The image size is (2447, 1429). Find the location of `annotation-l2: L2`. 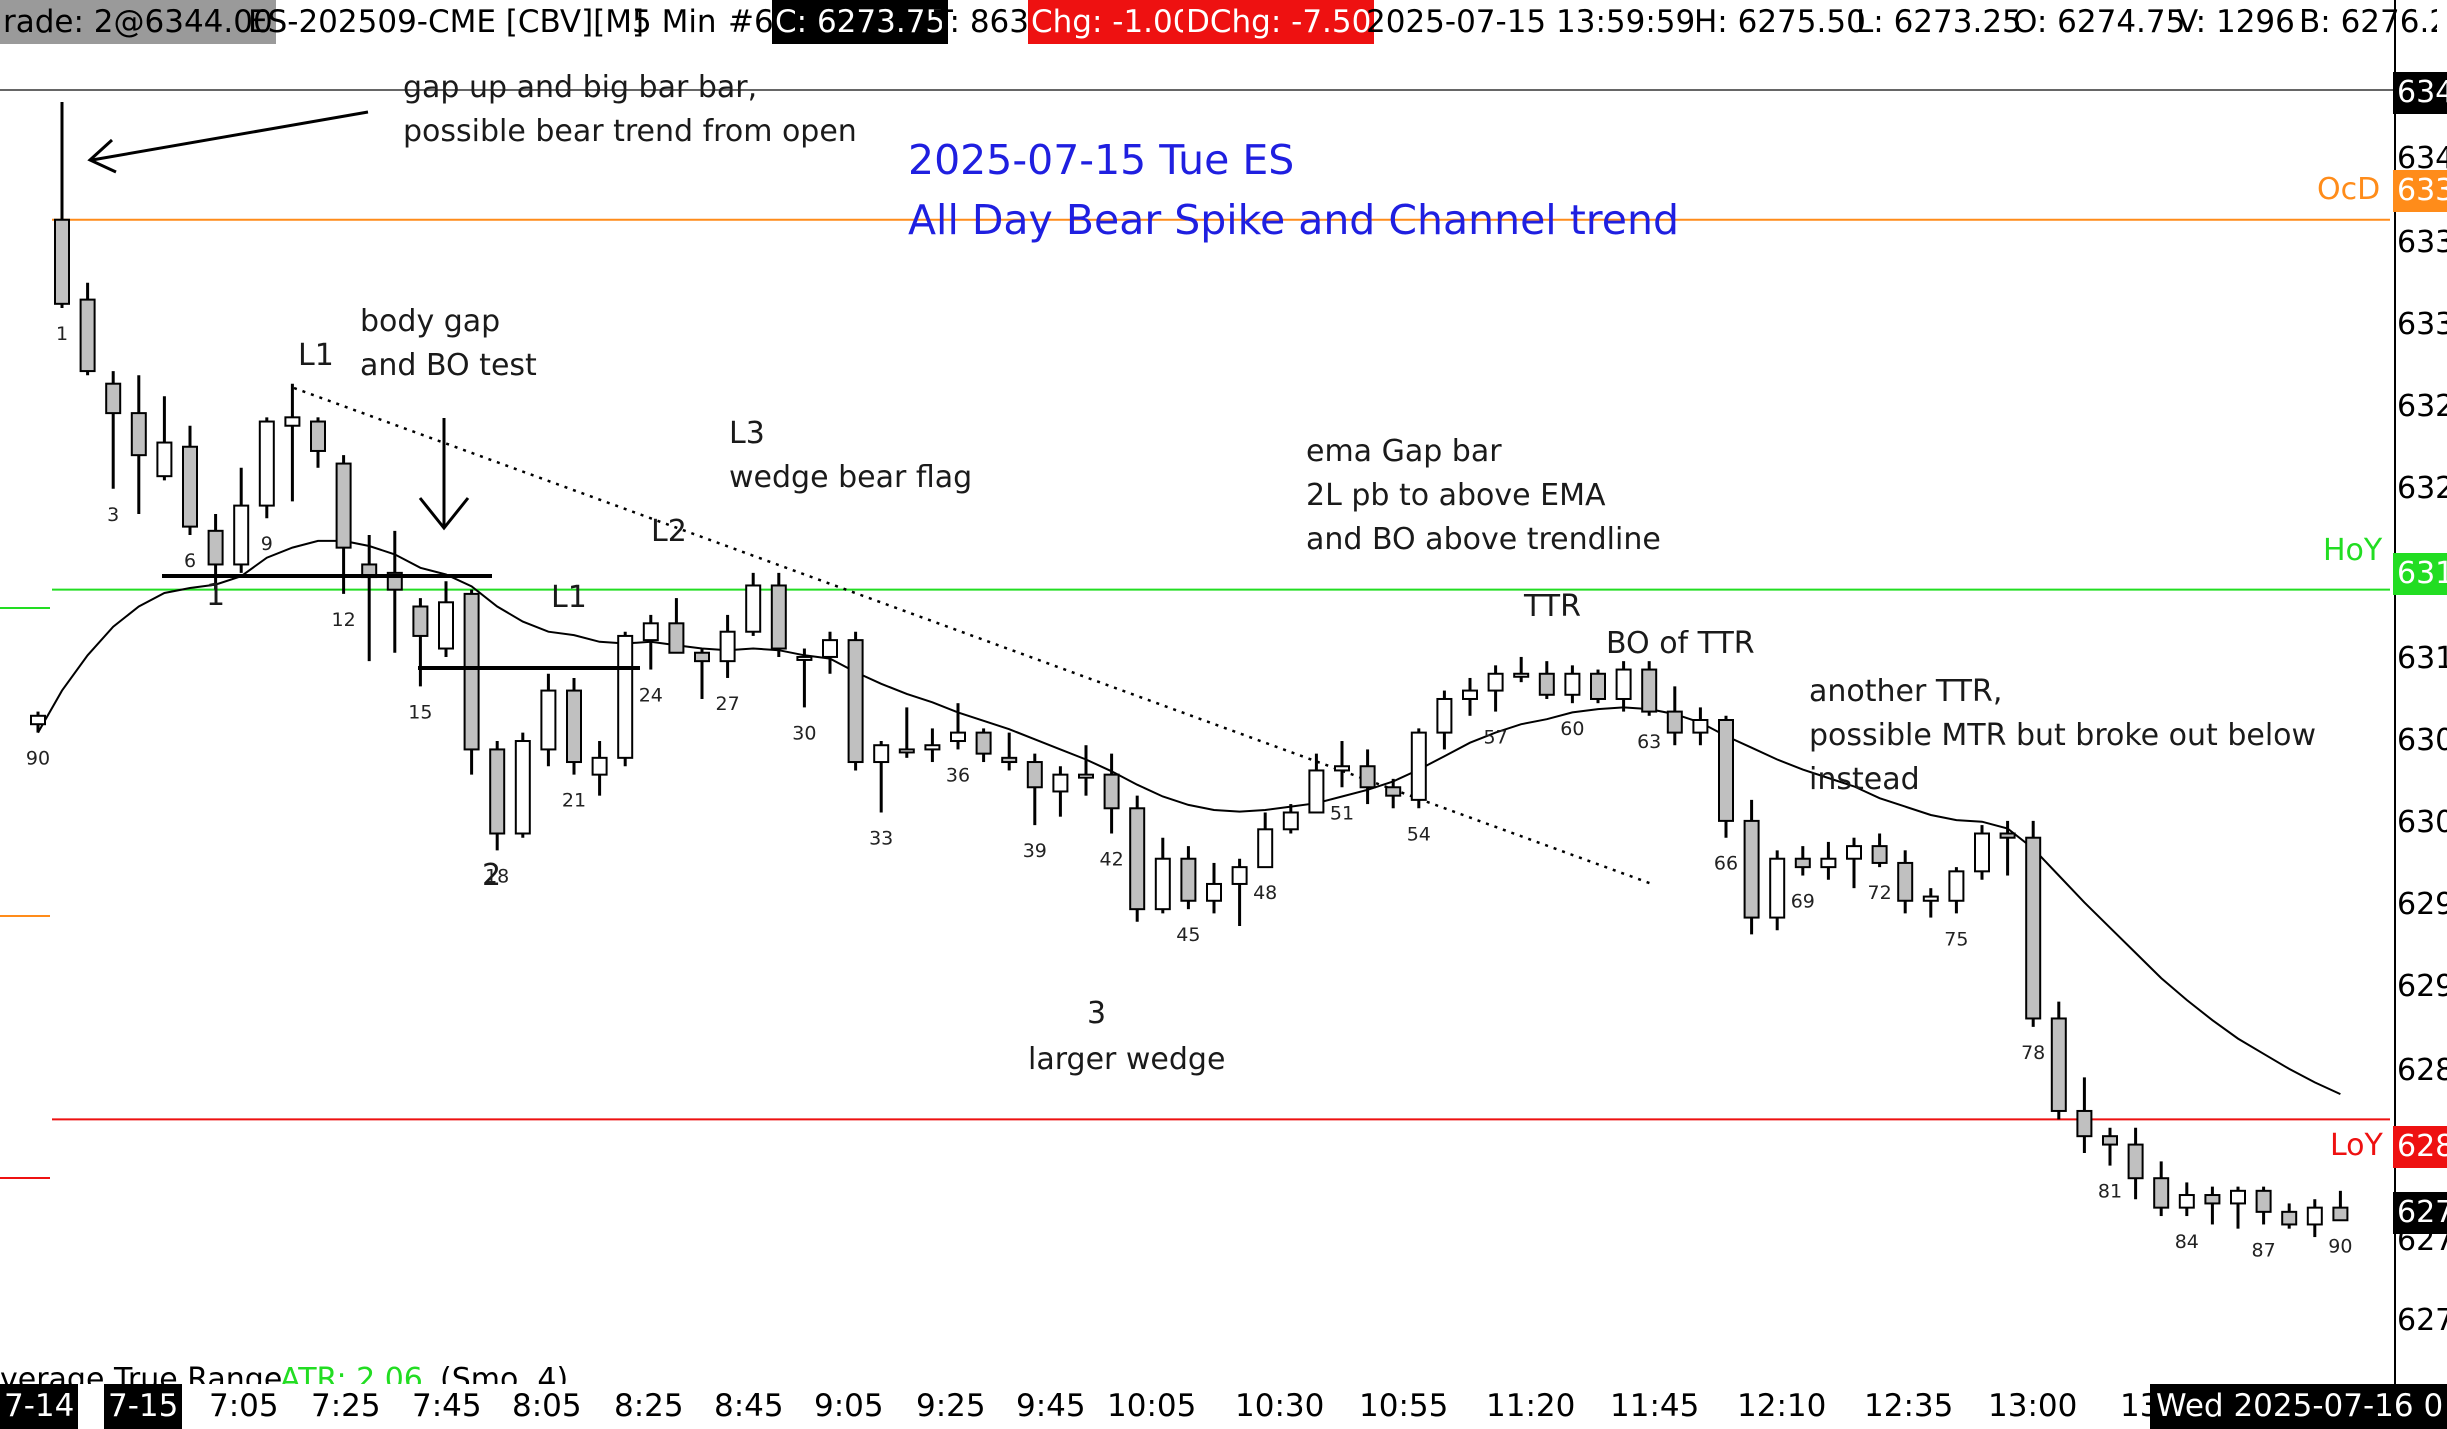

annotation-l2: L2 is located at coordinates (669, 531).